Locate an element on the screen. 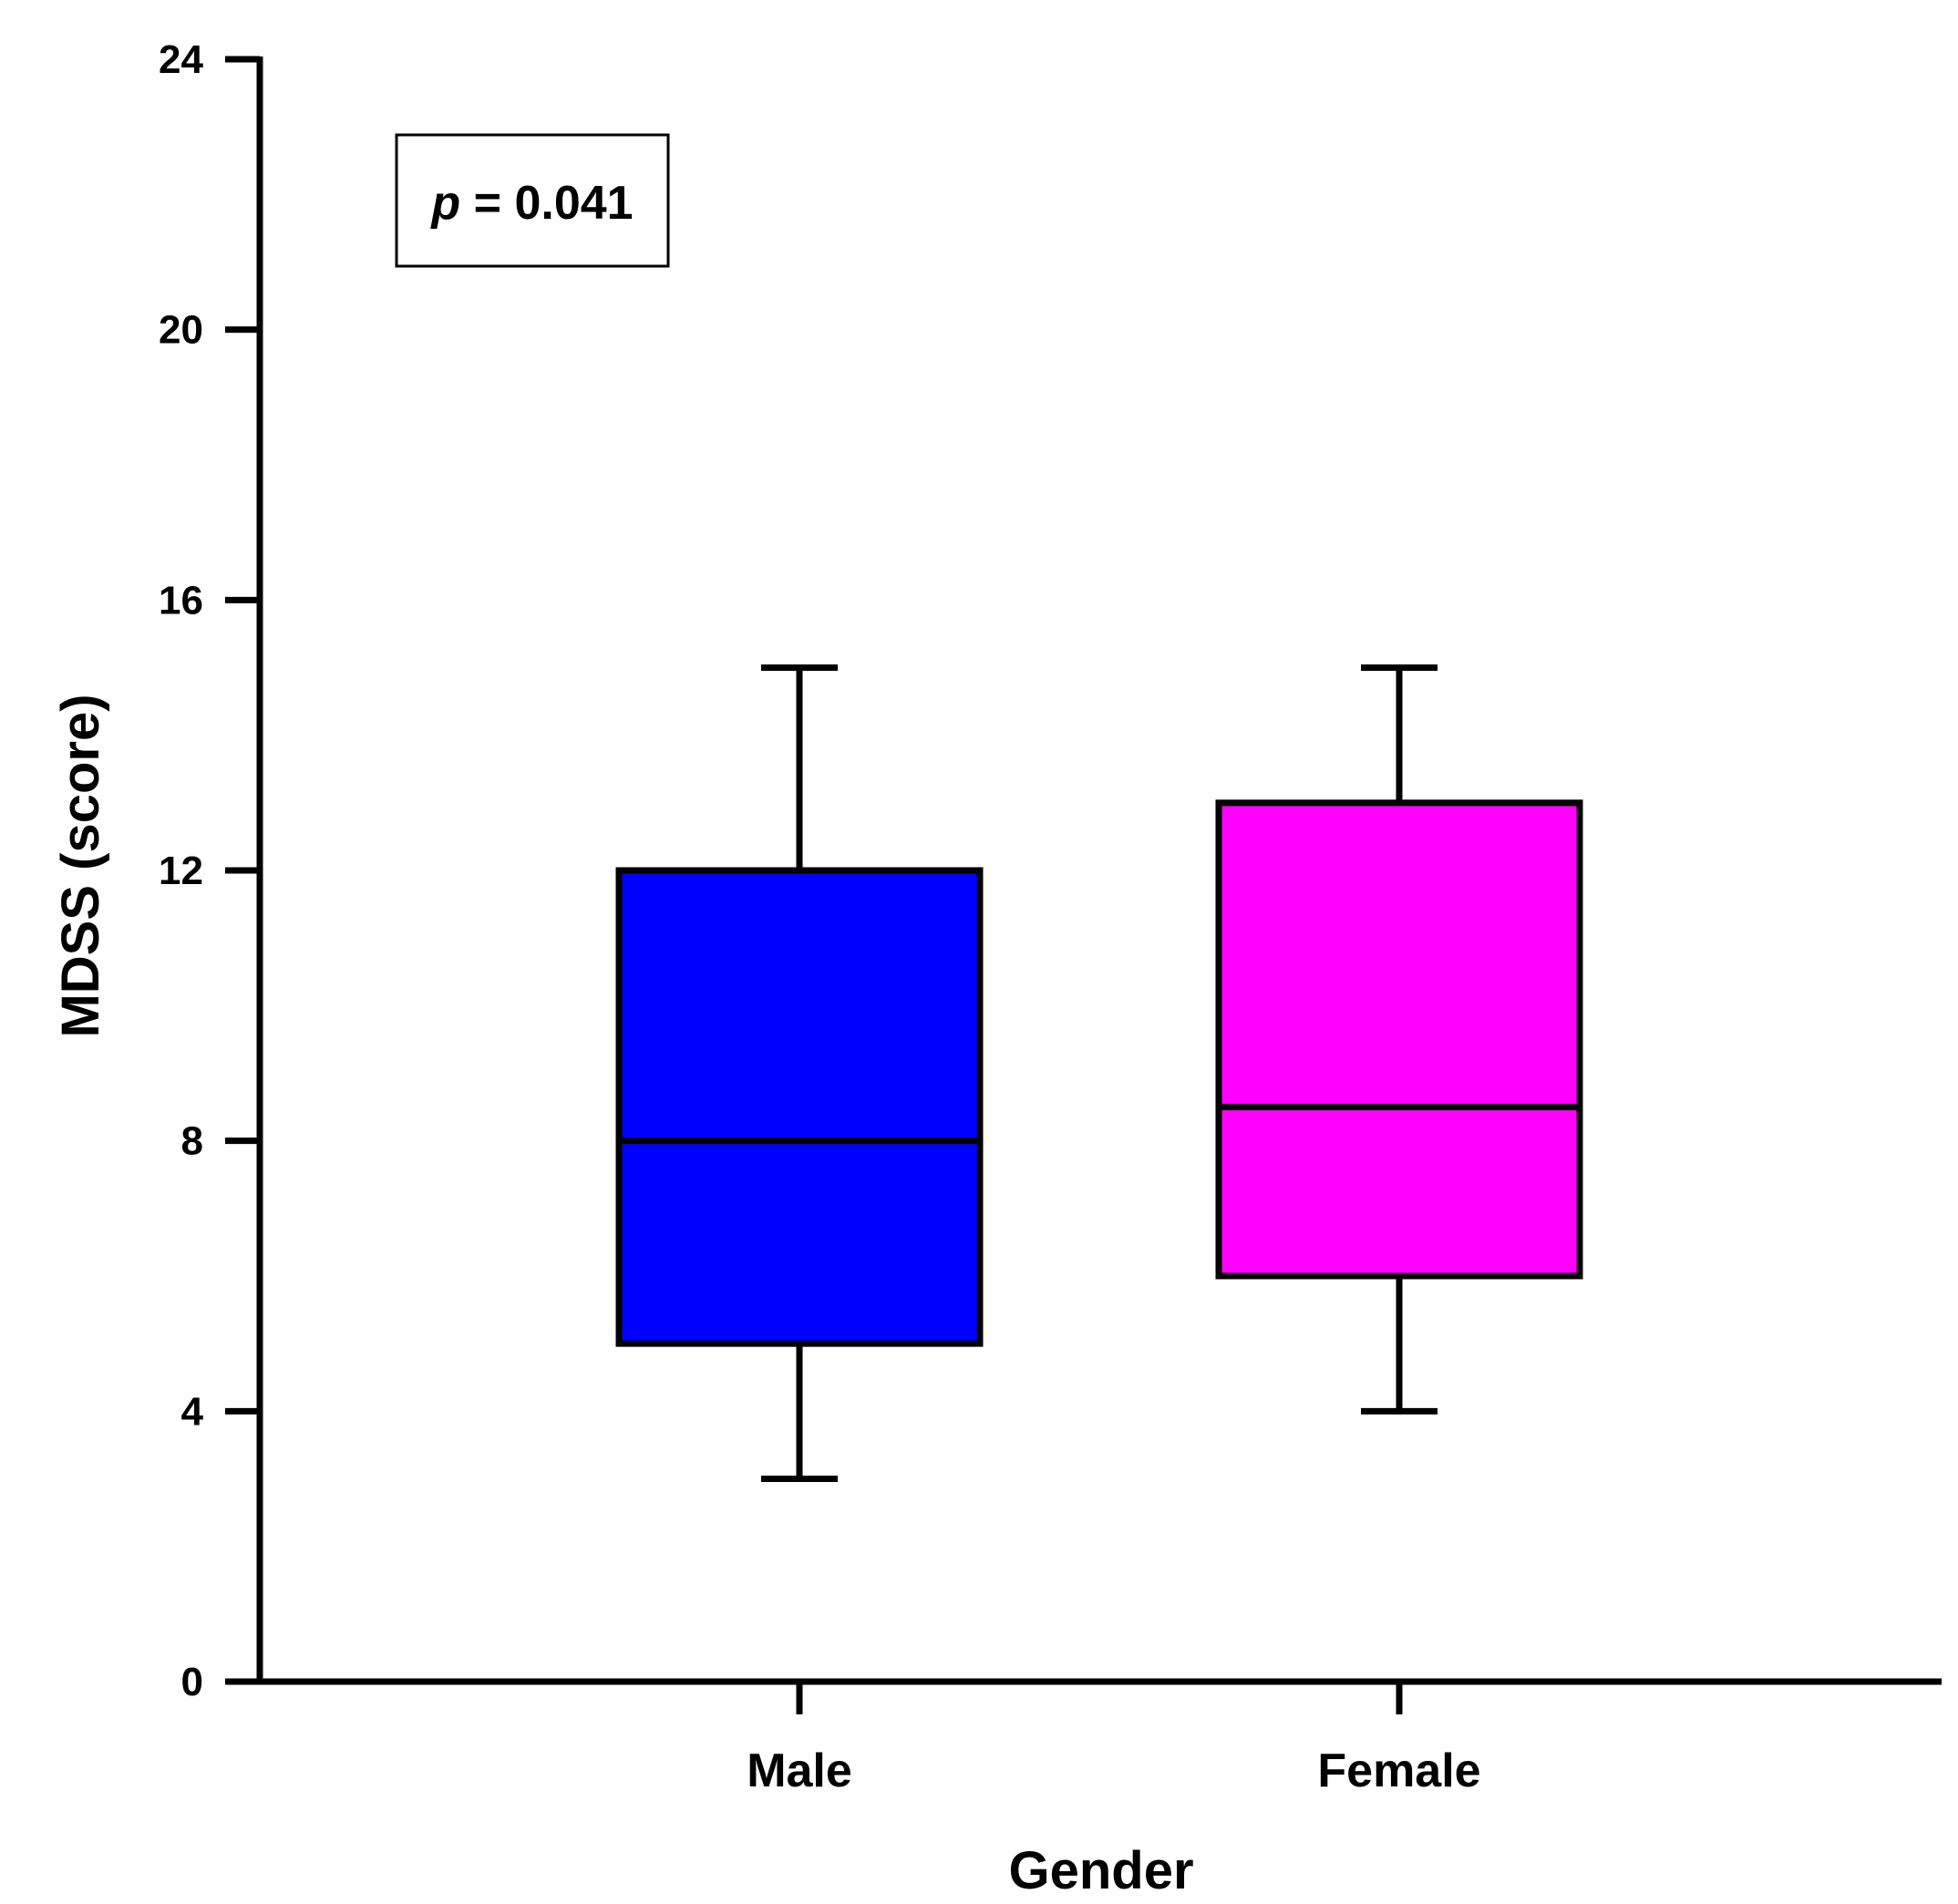  y-axis-title: MDSS (score) is located at coordinates (80, 866).